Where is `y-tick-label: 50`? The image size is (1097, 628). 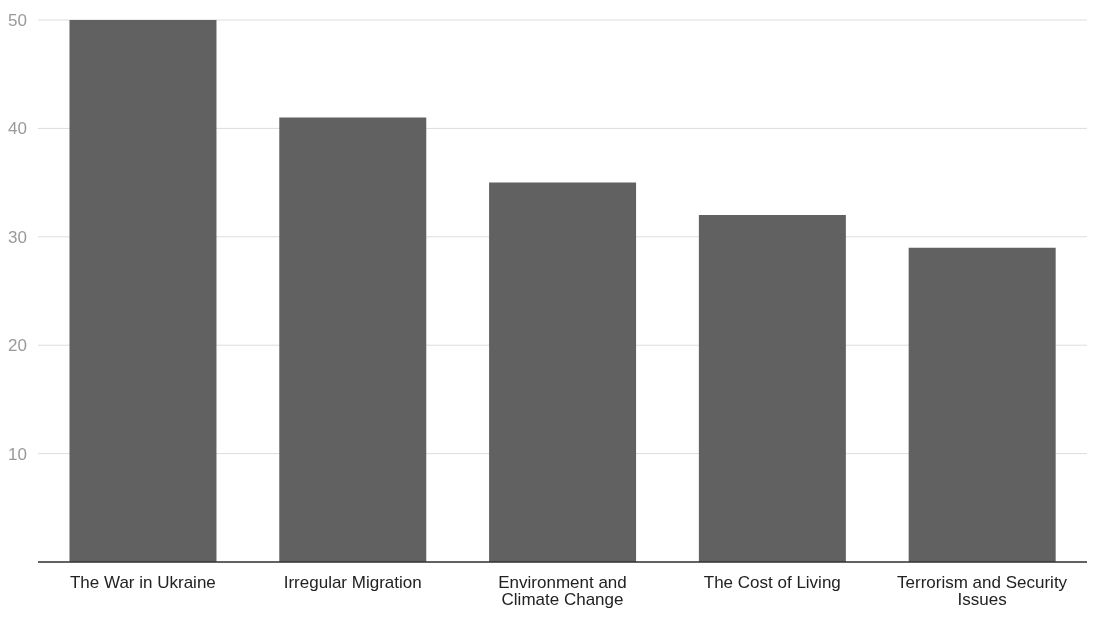
y-tick-label: 50 is located at coordinates (17, 21).